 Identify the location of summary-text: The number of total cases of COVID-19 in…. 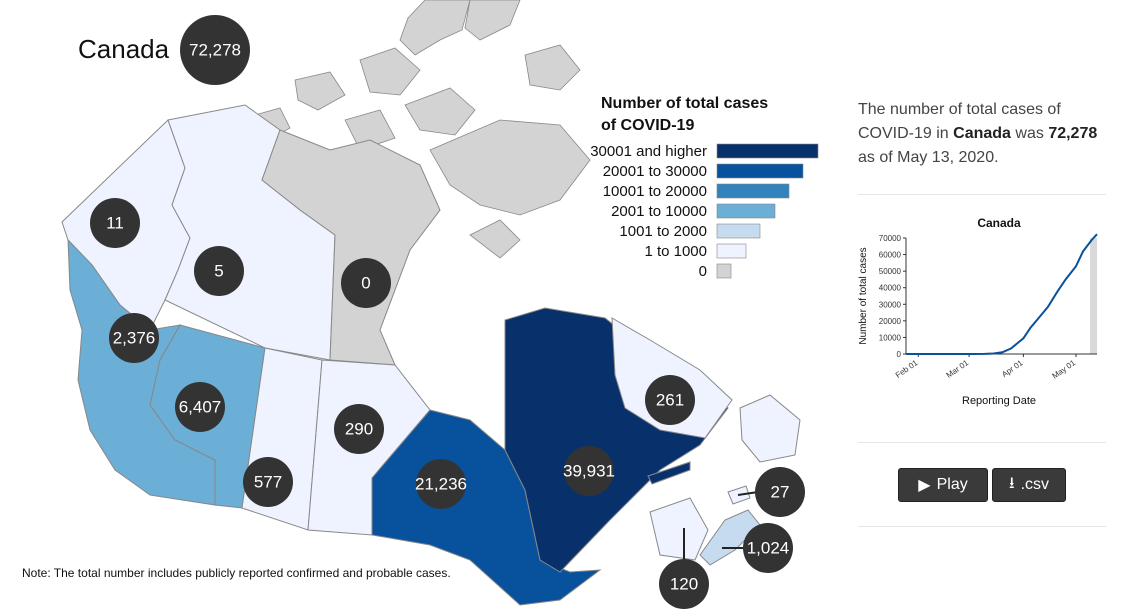
(983, 134).